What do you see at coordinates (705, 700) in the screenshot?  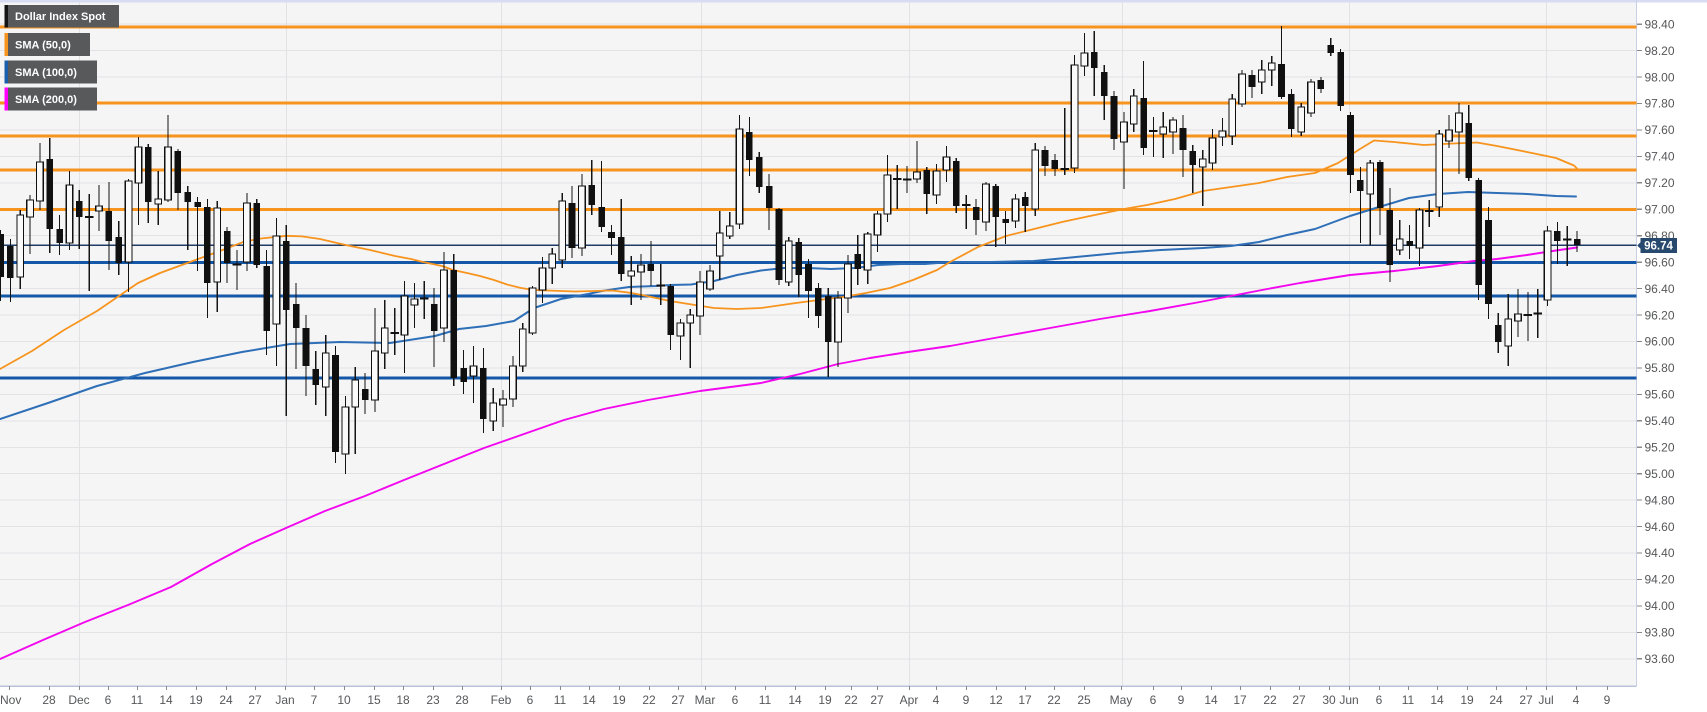 I see `svg-text: Mar` at bounding box center [705, 700].